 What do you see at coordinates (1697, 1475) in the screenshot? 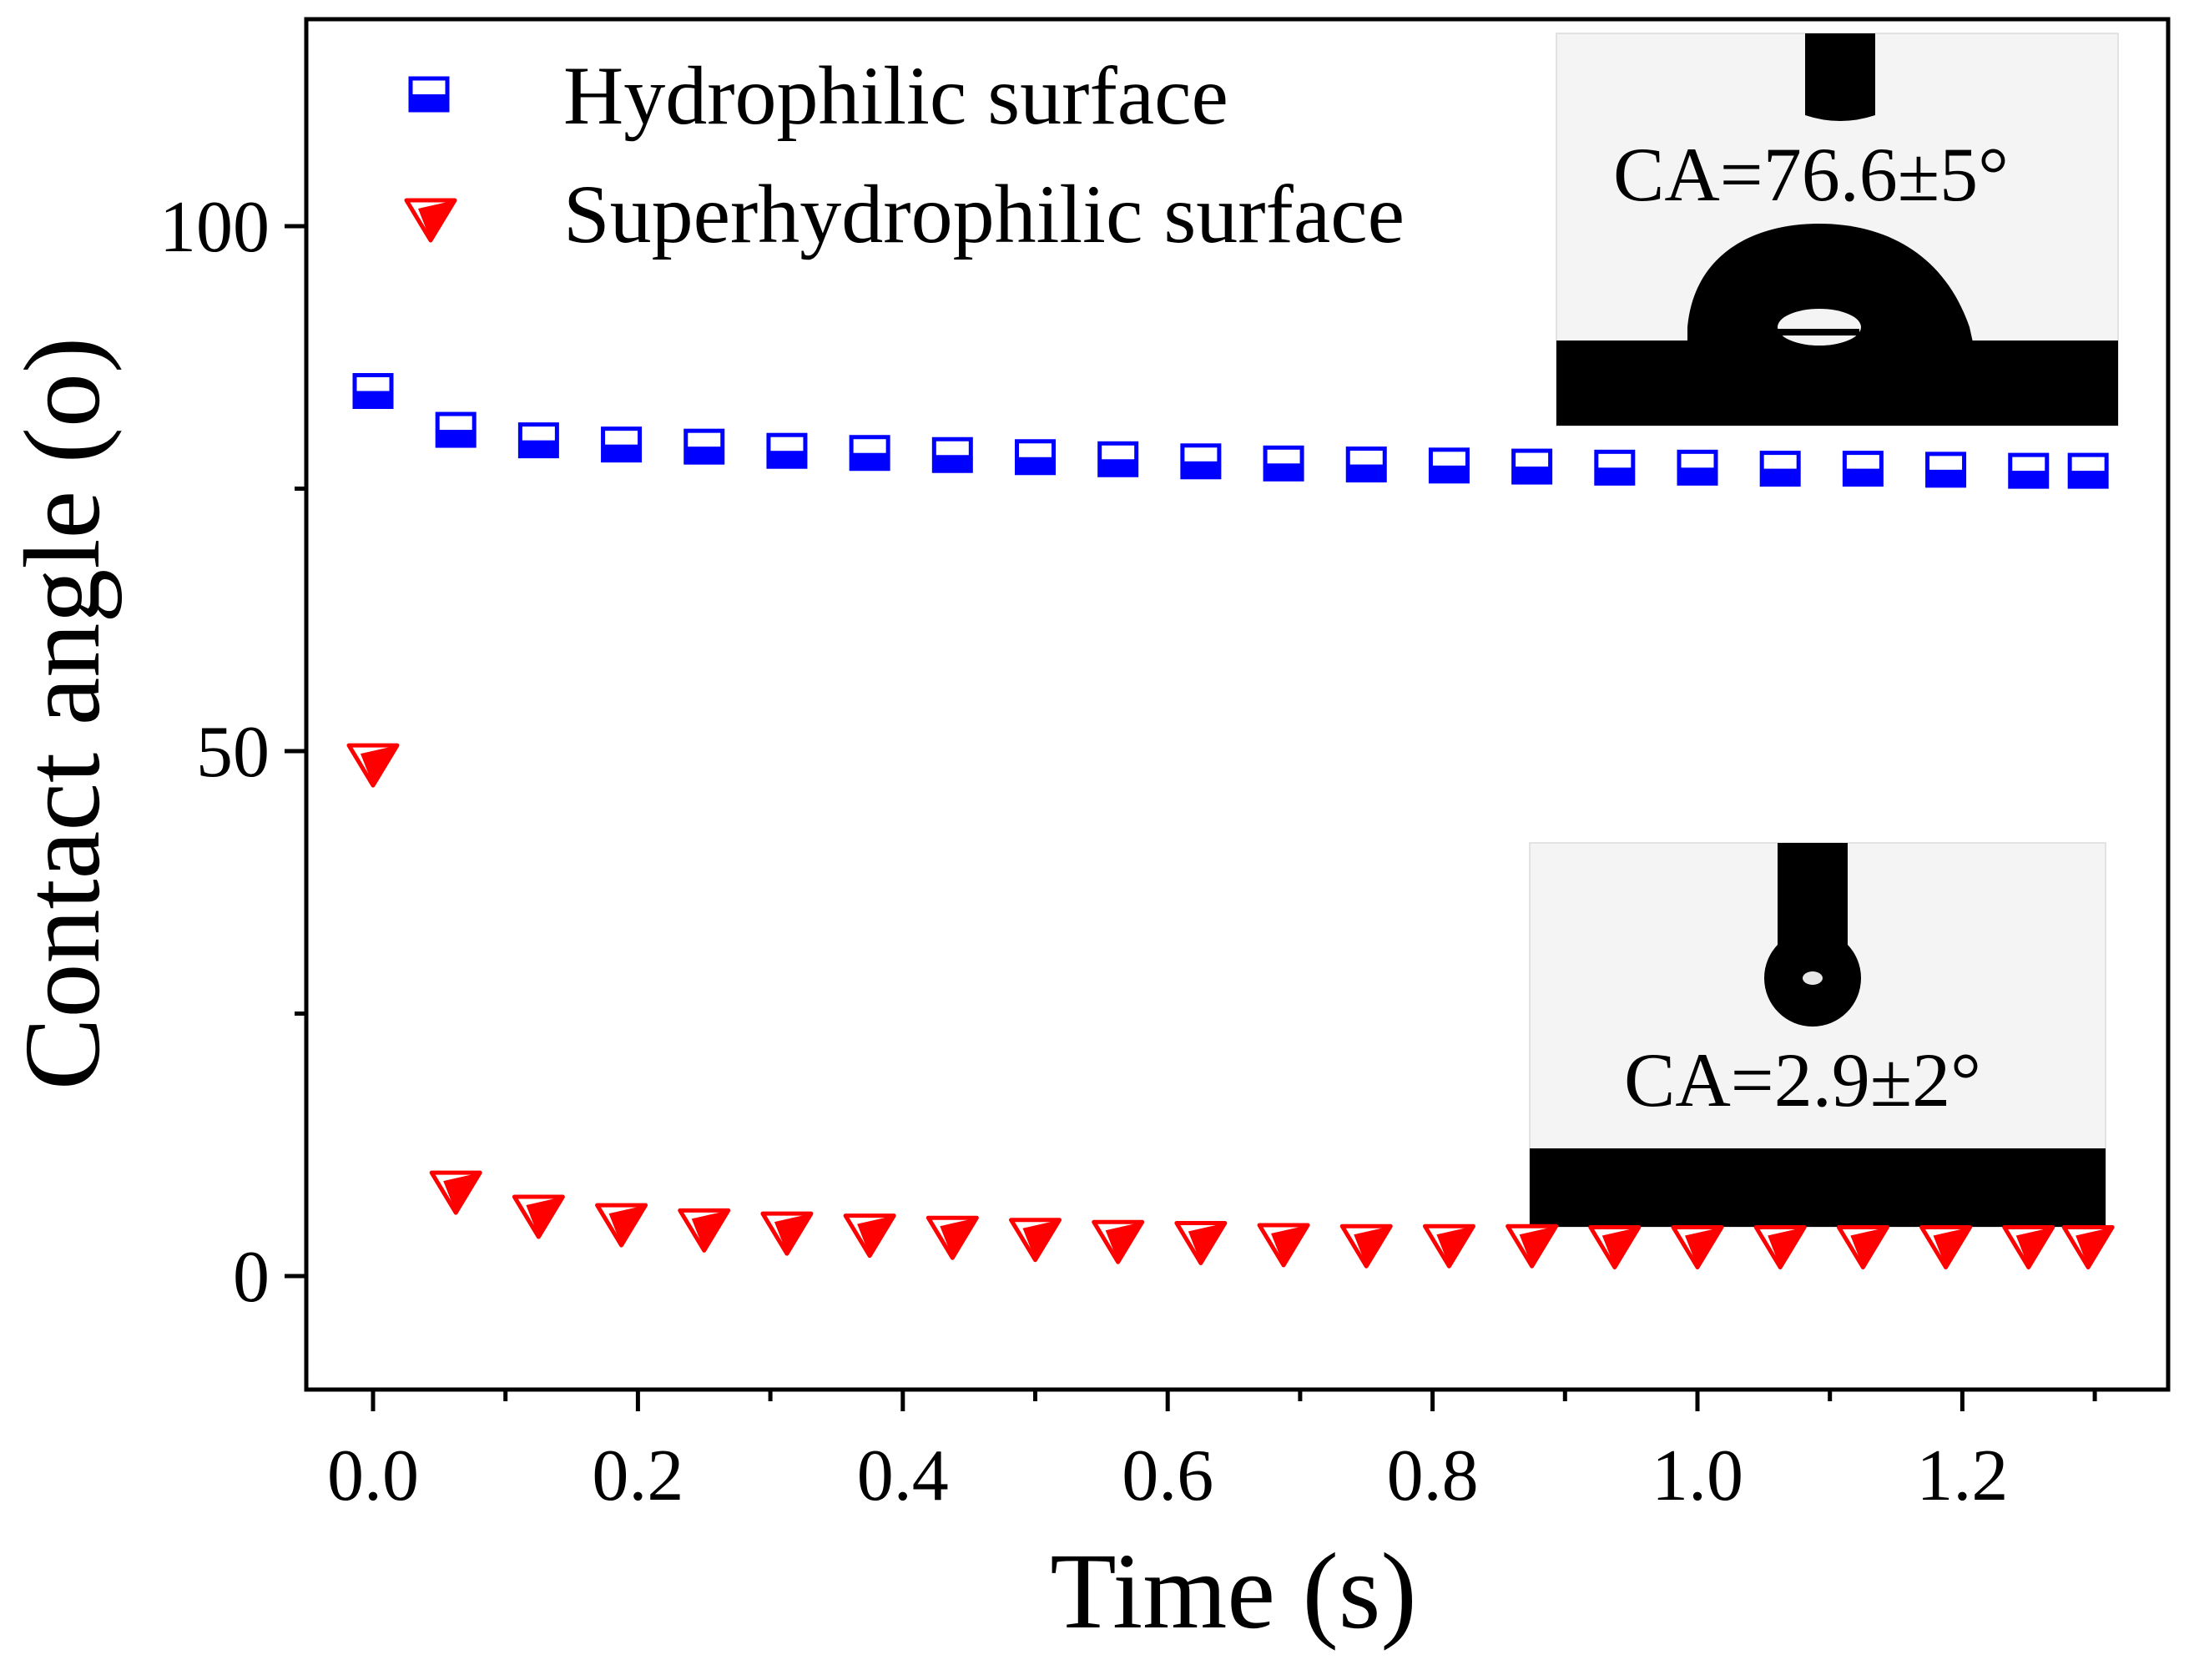
I see `x-tick-label: 1.0` at bounding box center [1697, 1475].